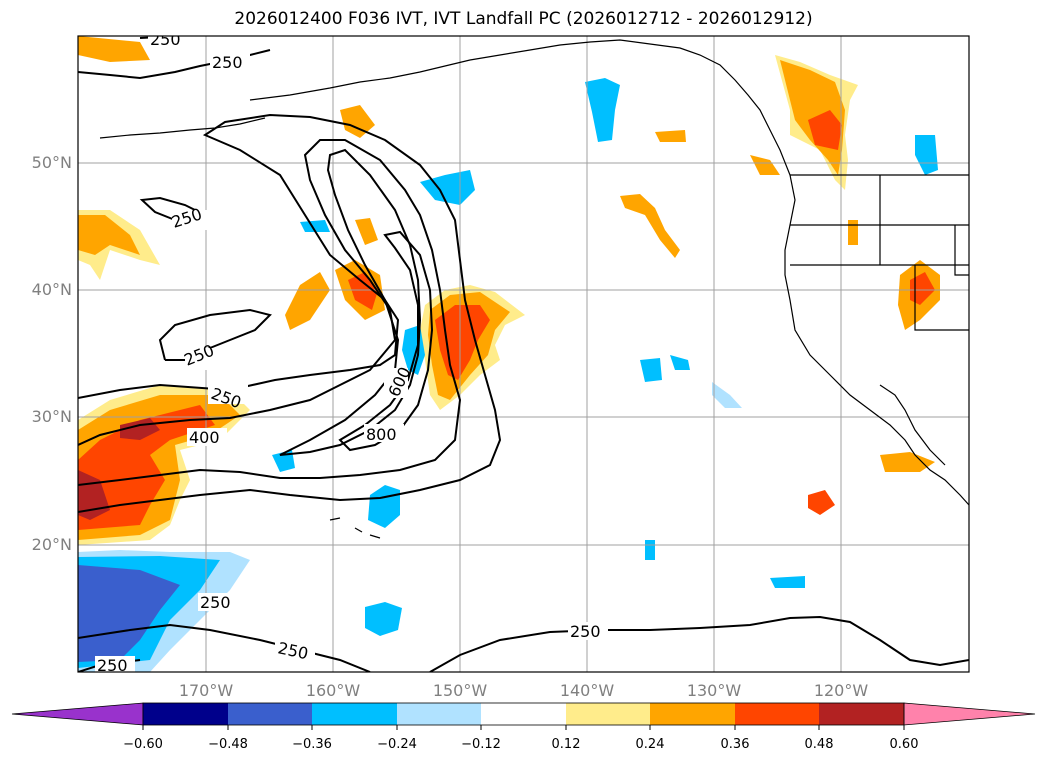 This screenshot has height=765, width=1047. I want to click on shade-e7, so click(650, 550).